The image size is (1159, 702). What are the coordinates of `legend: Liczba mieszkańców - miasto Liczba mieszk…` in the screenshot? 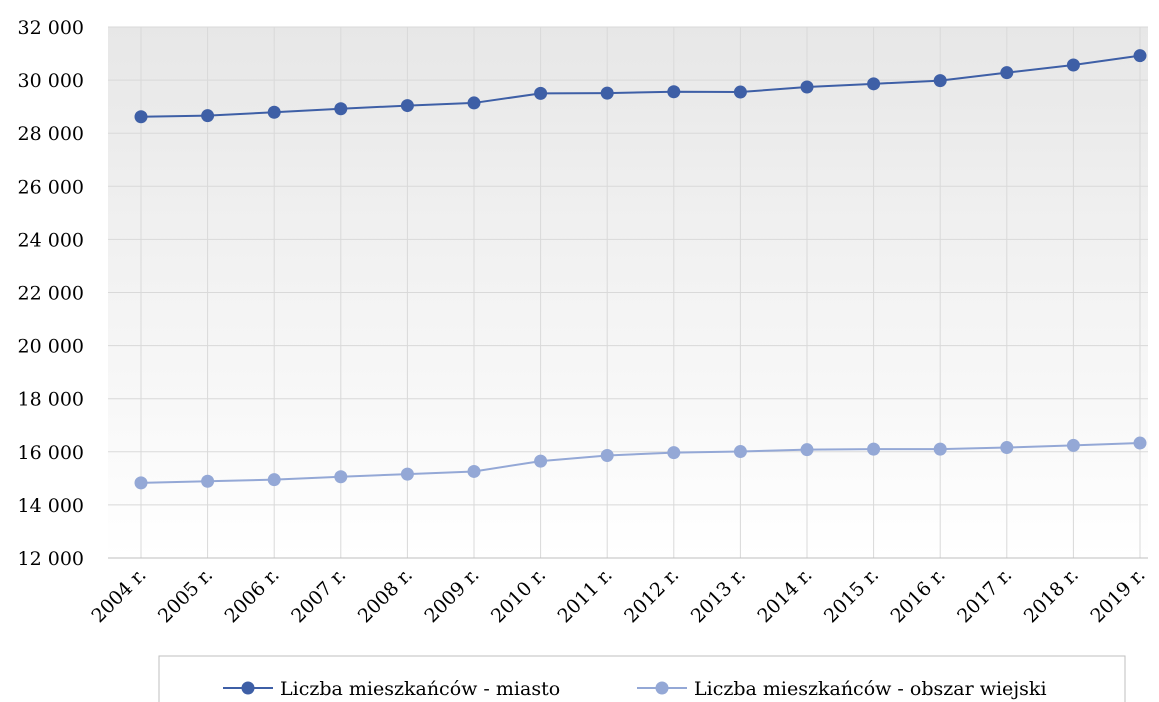 It's located at (642, 678).